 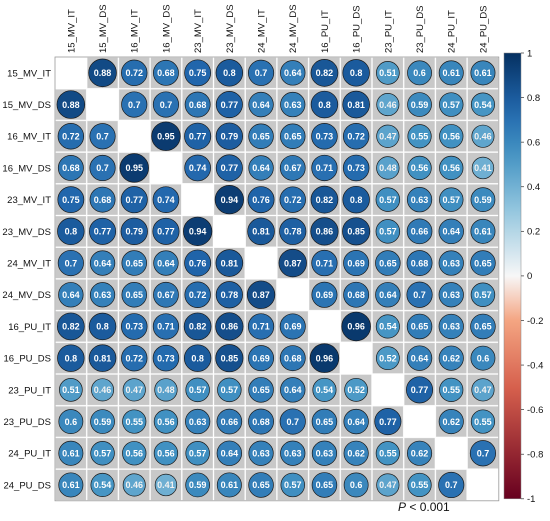 I want to click on correlation-value: 0.48, so click(x=388, y=168).